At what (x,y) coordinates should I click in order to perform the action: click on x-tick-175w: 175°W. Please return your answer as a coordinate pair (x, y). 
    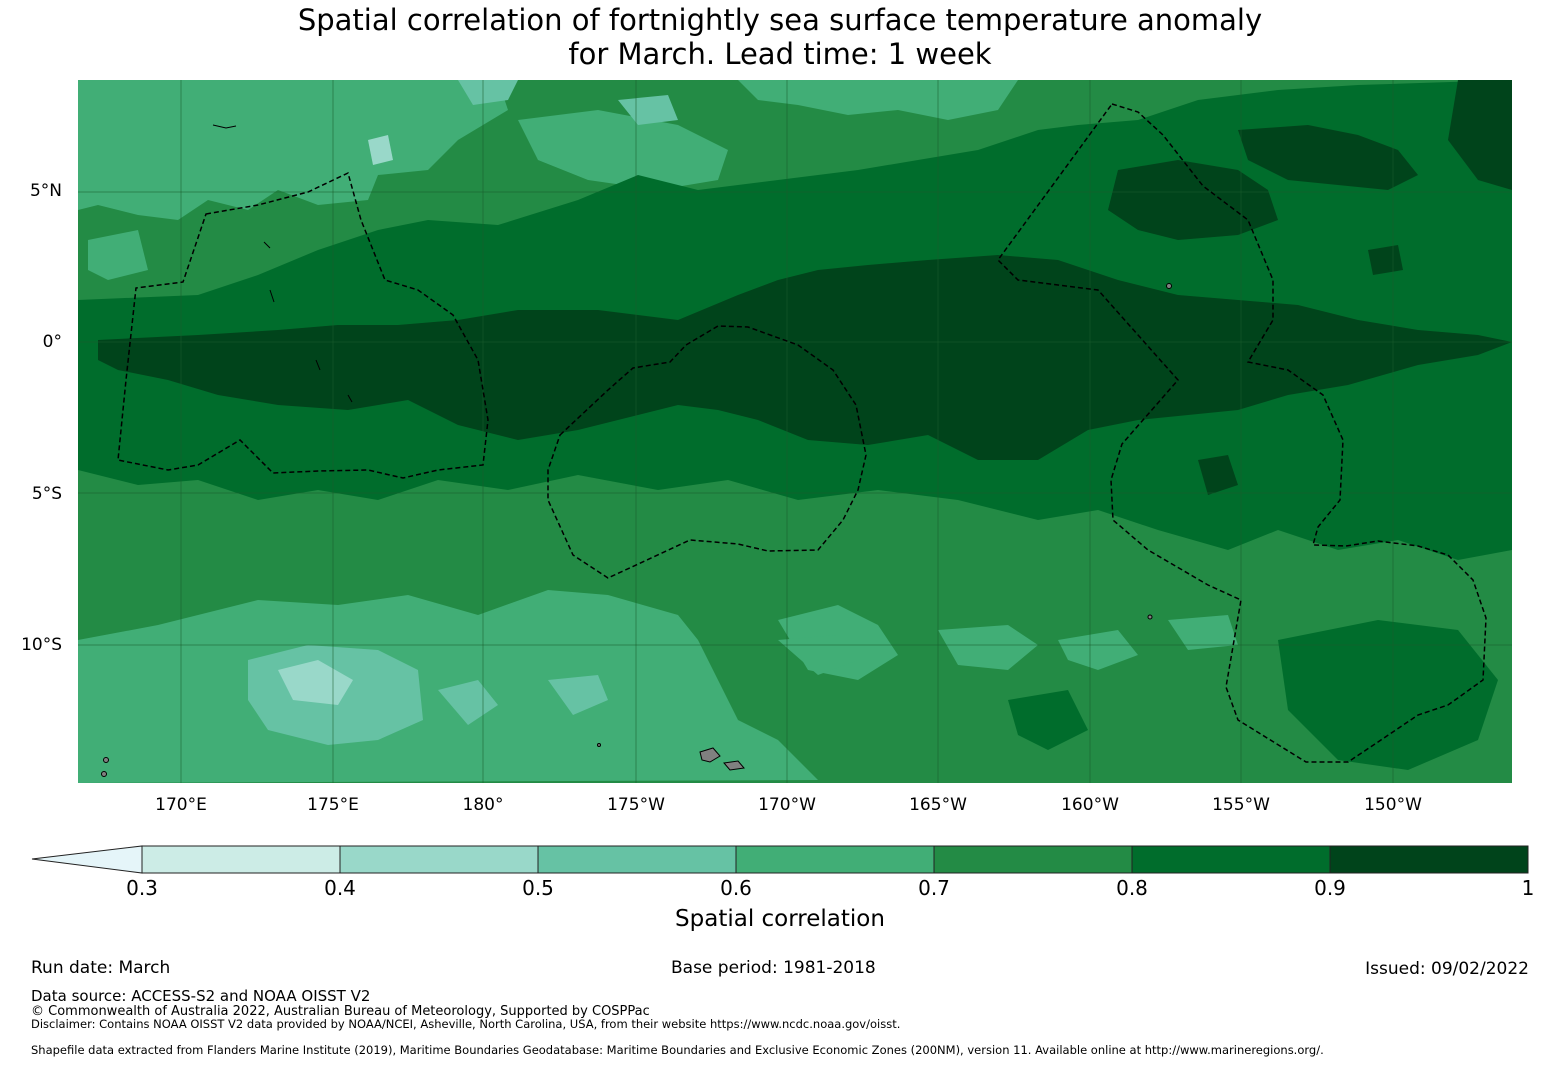
    Looking at the image, I should click on (636, 805).